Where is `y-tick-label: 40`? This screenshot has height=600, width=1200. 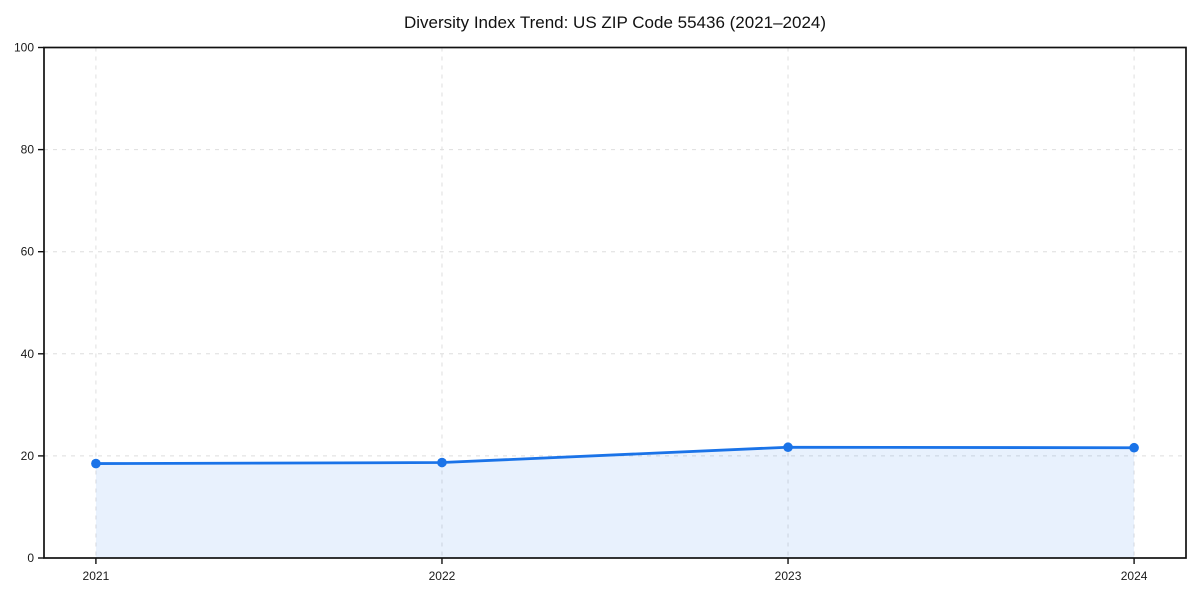
y-tick-label: 40 is located at coordinates (28, 354).